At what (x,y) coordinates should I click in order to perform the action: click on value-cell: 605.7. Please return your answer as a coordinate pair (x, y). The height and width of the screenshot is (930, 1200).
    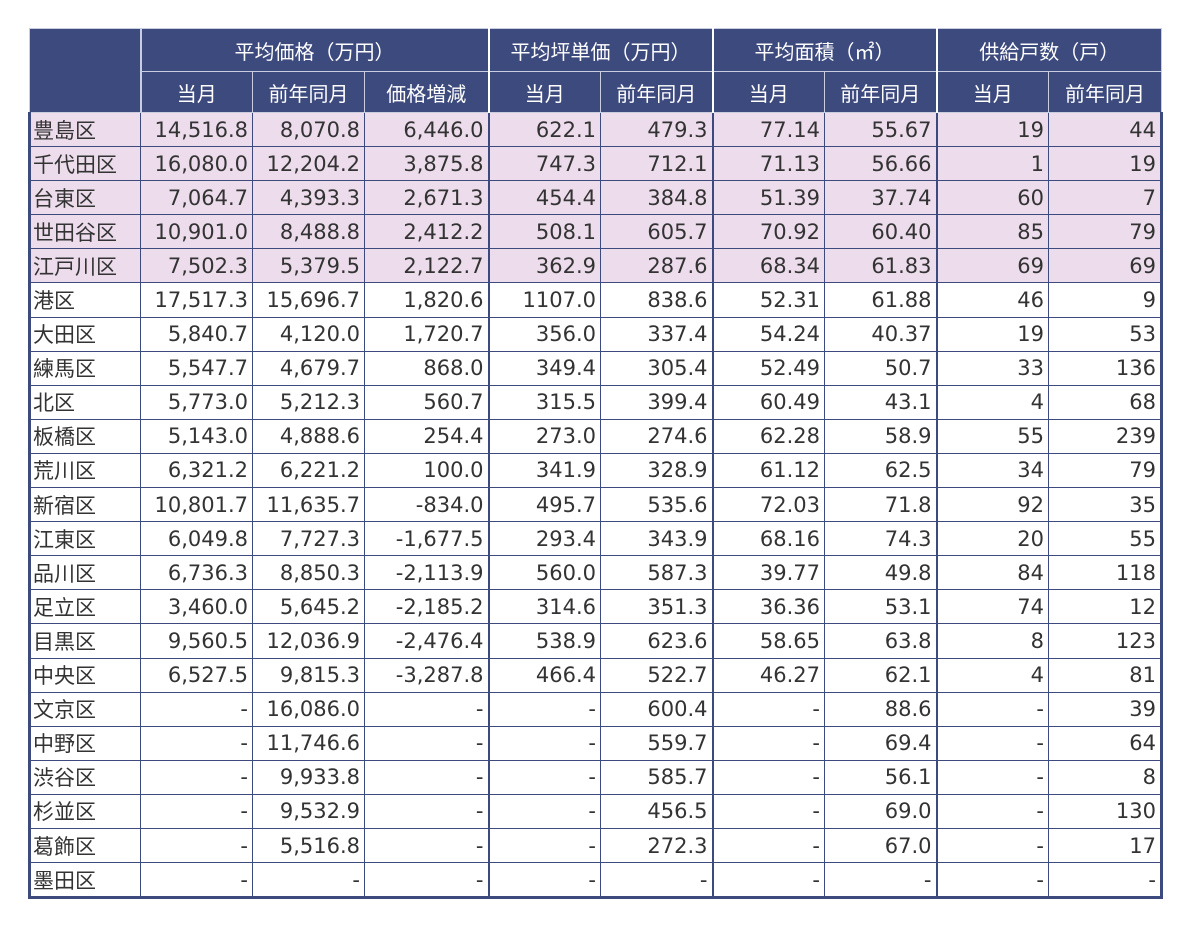
    Looking at the image, I should click on (656, 232).